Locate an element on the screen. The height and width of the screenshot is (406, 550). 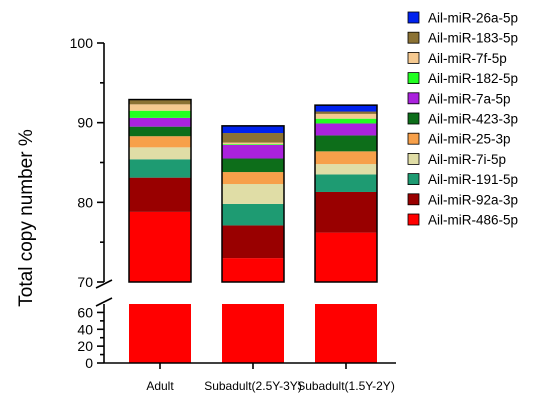
legend-entry-Ail-miR-7a-5p: Ail-miR-7a-5p is located at coordinates (459, 98).